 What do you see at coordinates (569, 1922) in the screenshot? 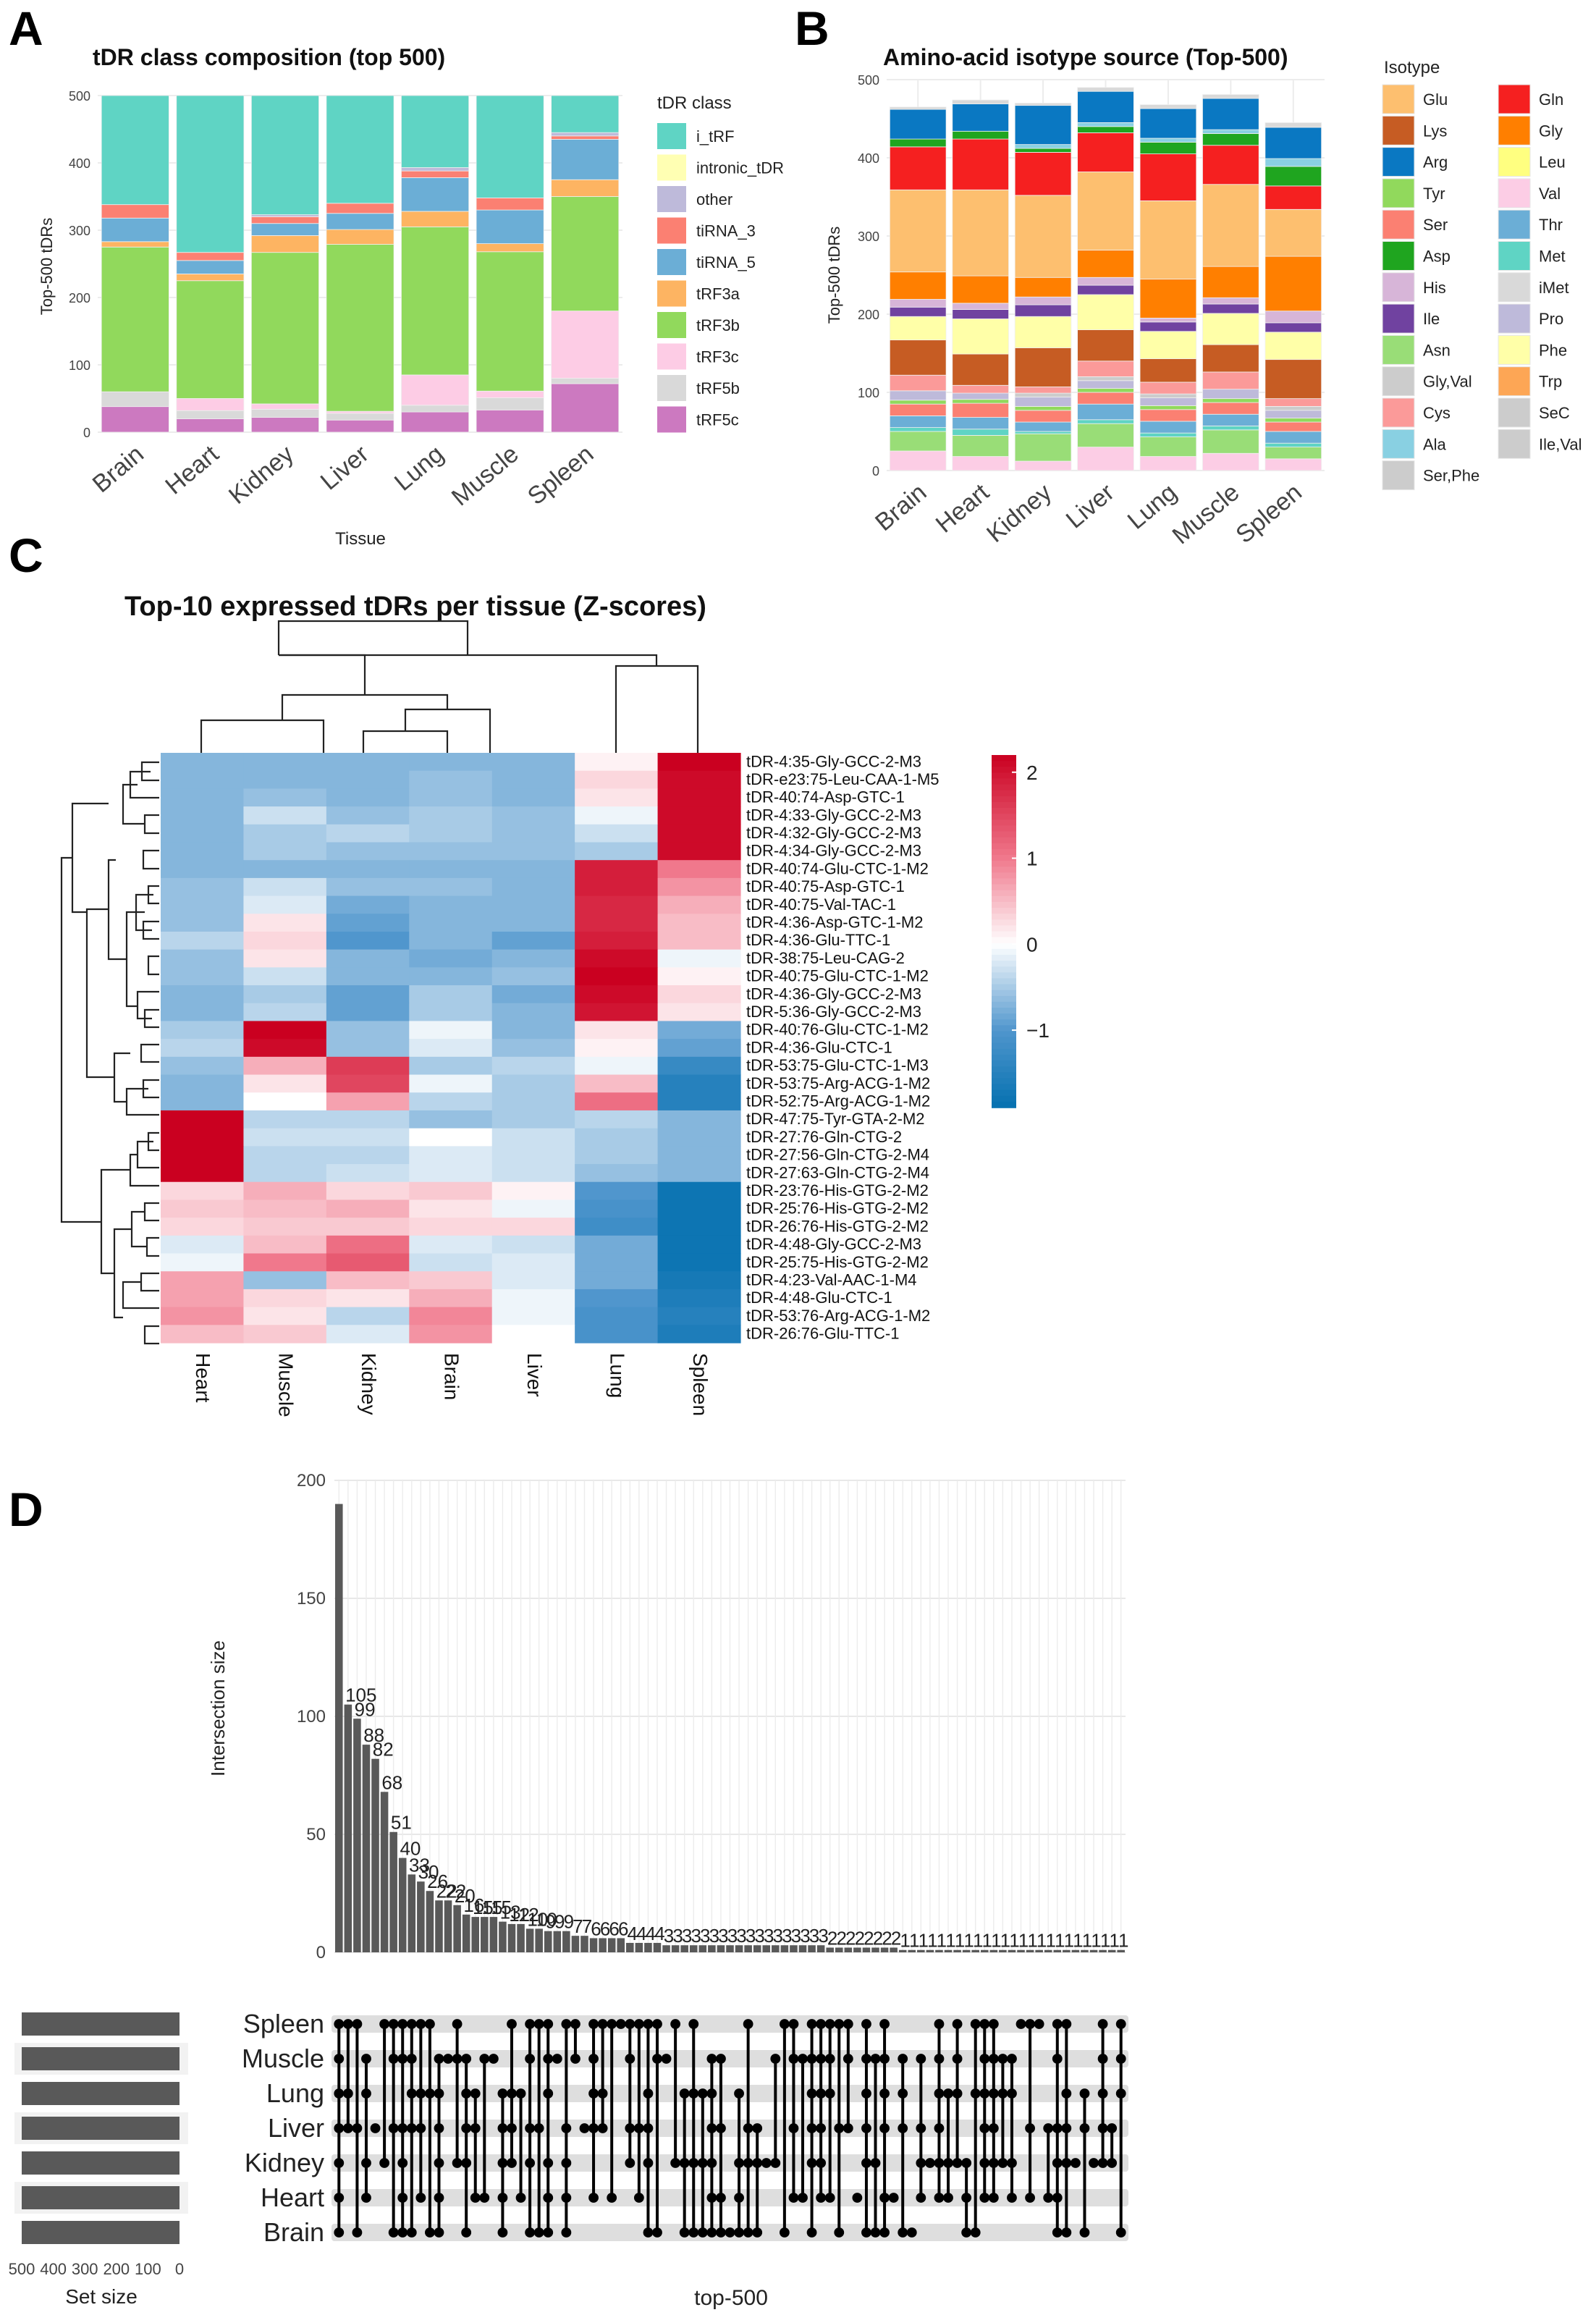
I see `intersection-bar-label: 9` at bounding box center [569, 1922].